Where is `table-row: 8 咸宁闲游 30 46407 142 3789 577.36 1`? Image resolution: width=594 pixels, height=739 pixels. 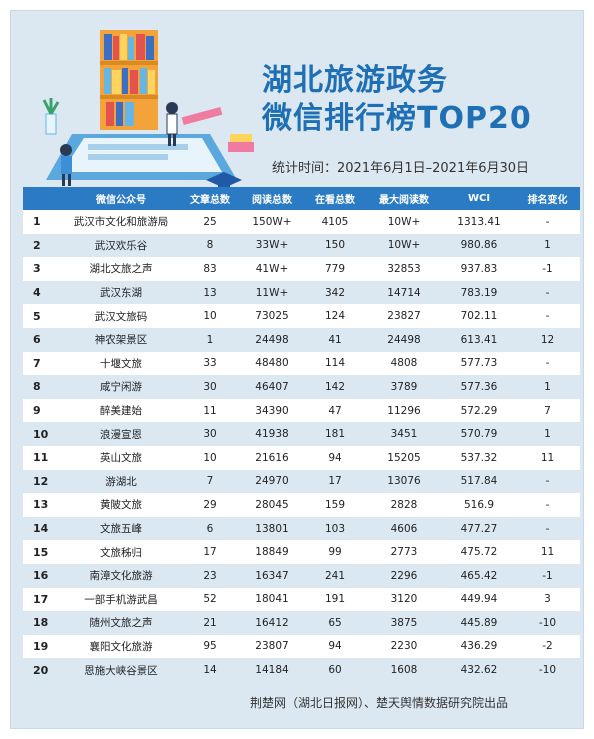
table-row: 8 咸宁闲游 30 46407 142 3789 577.36 1 is located at coordinates (301, 387).